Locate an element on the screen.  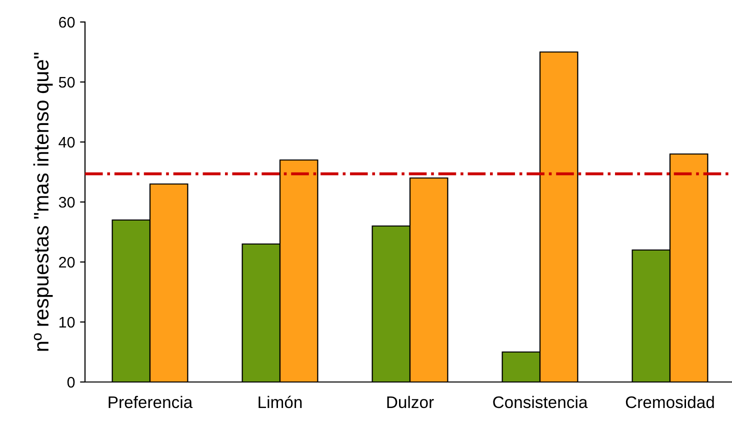
y-tick-label: 50 is located at coordinates (66, 82).